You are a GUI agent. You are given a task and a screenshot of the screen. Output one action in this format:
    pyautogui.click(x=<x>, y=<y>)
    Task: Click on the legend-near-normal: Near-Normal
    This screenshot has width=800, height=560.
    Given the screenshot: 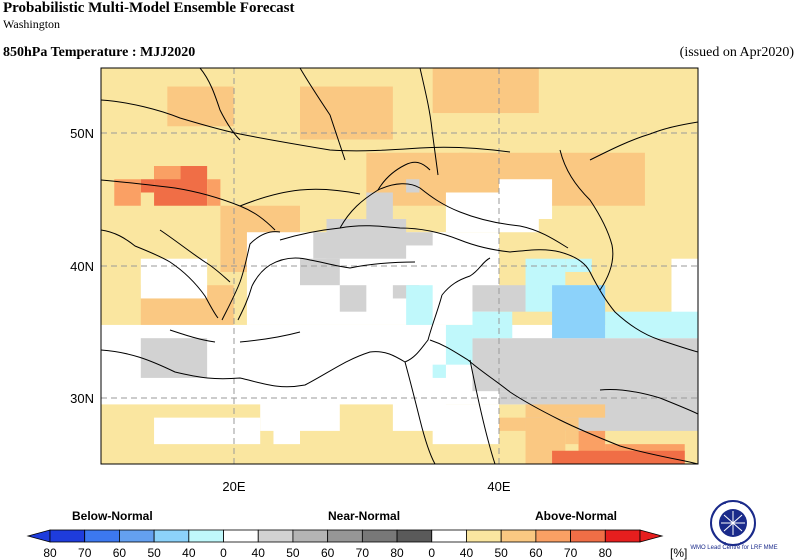 What is the action you would take?
    pyautogui.click(x=364, y=516)
    